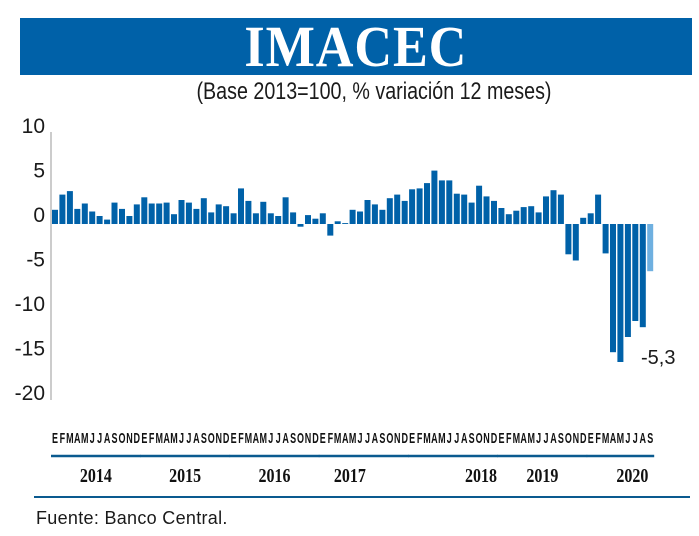 The width and height of the screenshot is (699, 536). I want to click on chart-subtitle: (Base 2013=100, % variación 12 meses), so click(374, 91).